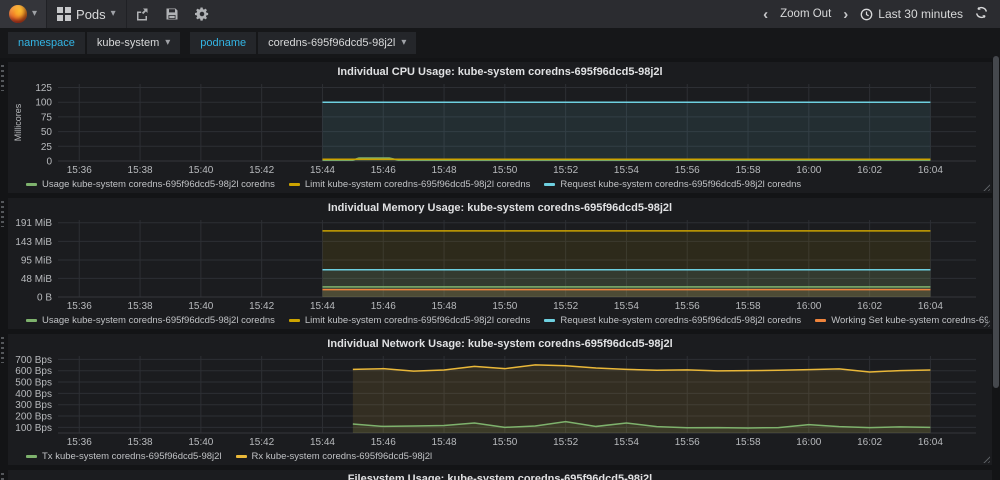  Describe the element at coordinates (920, 14) in the screenshot. I see `time-range-label: Last 30 minutes` at that location.